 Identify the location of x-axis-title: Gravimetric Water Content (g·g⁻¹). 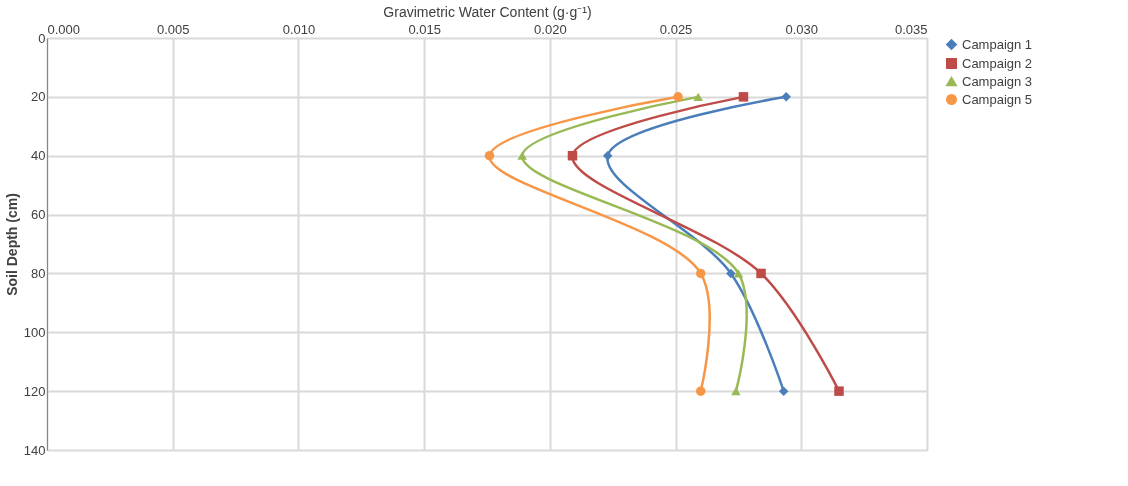
(487, 11).